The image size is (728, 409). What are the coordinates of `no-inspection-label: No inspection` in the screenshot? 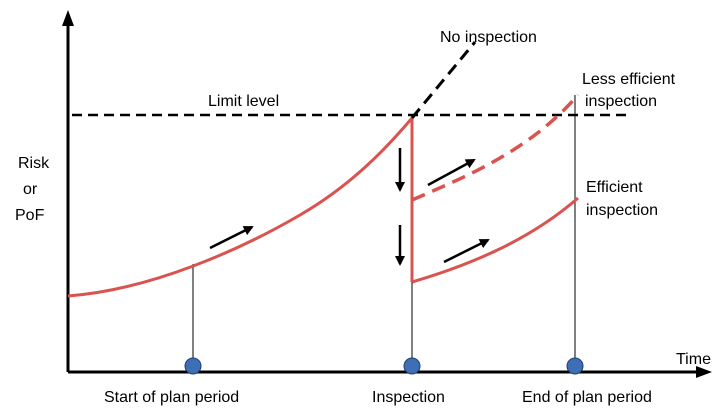 It's located at (488, 37).